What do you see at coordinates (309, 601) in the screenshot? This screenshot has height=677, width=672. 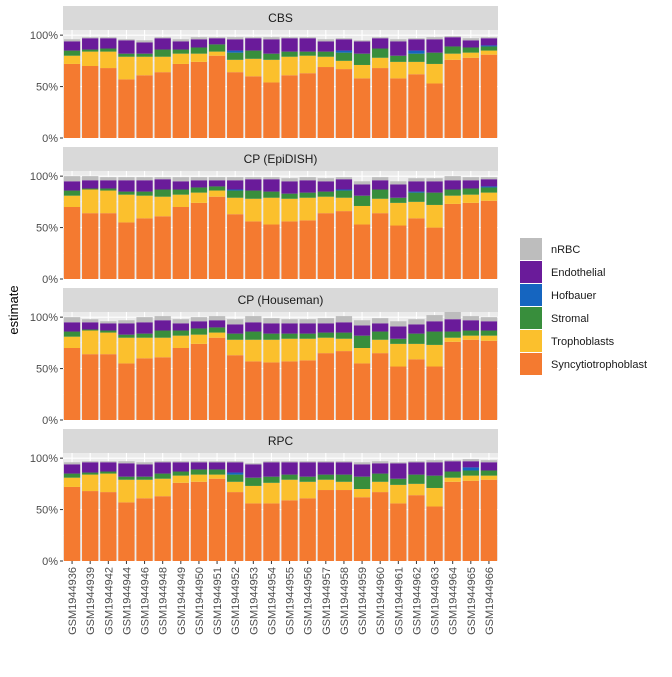 I see `x-tick-label: GSM1944956` at bounding box center [309, 601].